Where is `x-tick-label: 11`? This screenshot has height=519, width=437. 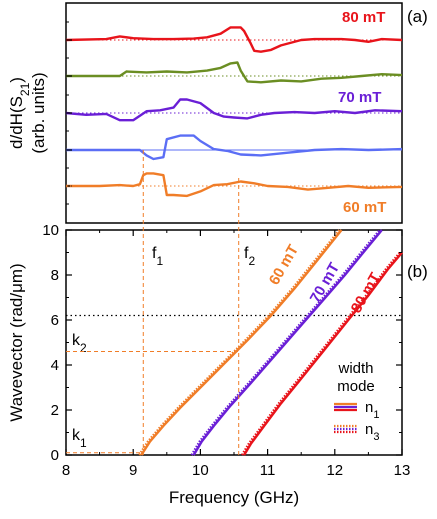 x-tick-label: 11 is located at coordinates (268, 470).